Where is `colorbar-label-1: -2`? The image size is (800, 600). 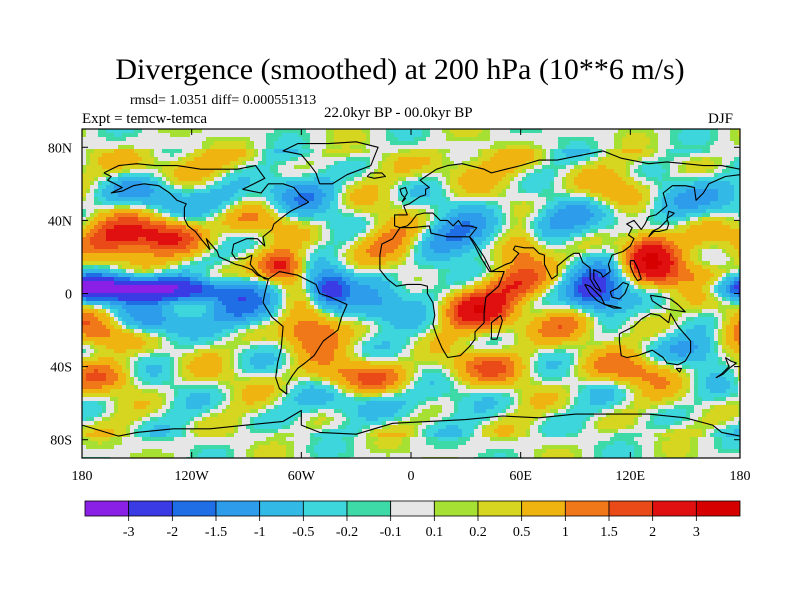
colorbar-label-1: -2 is located at coordinates (172, 532).